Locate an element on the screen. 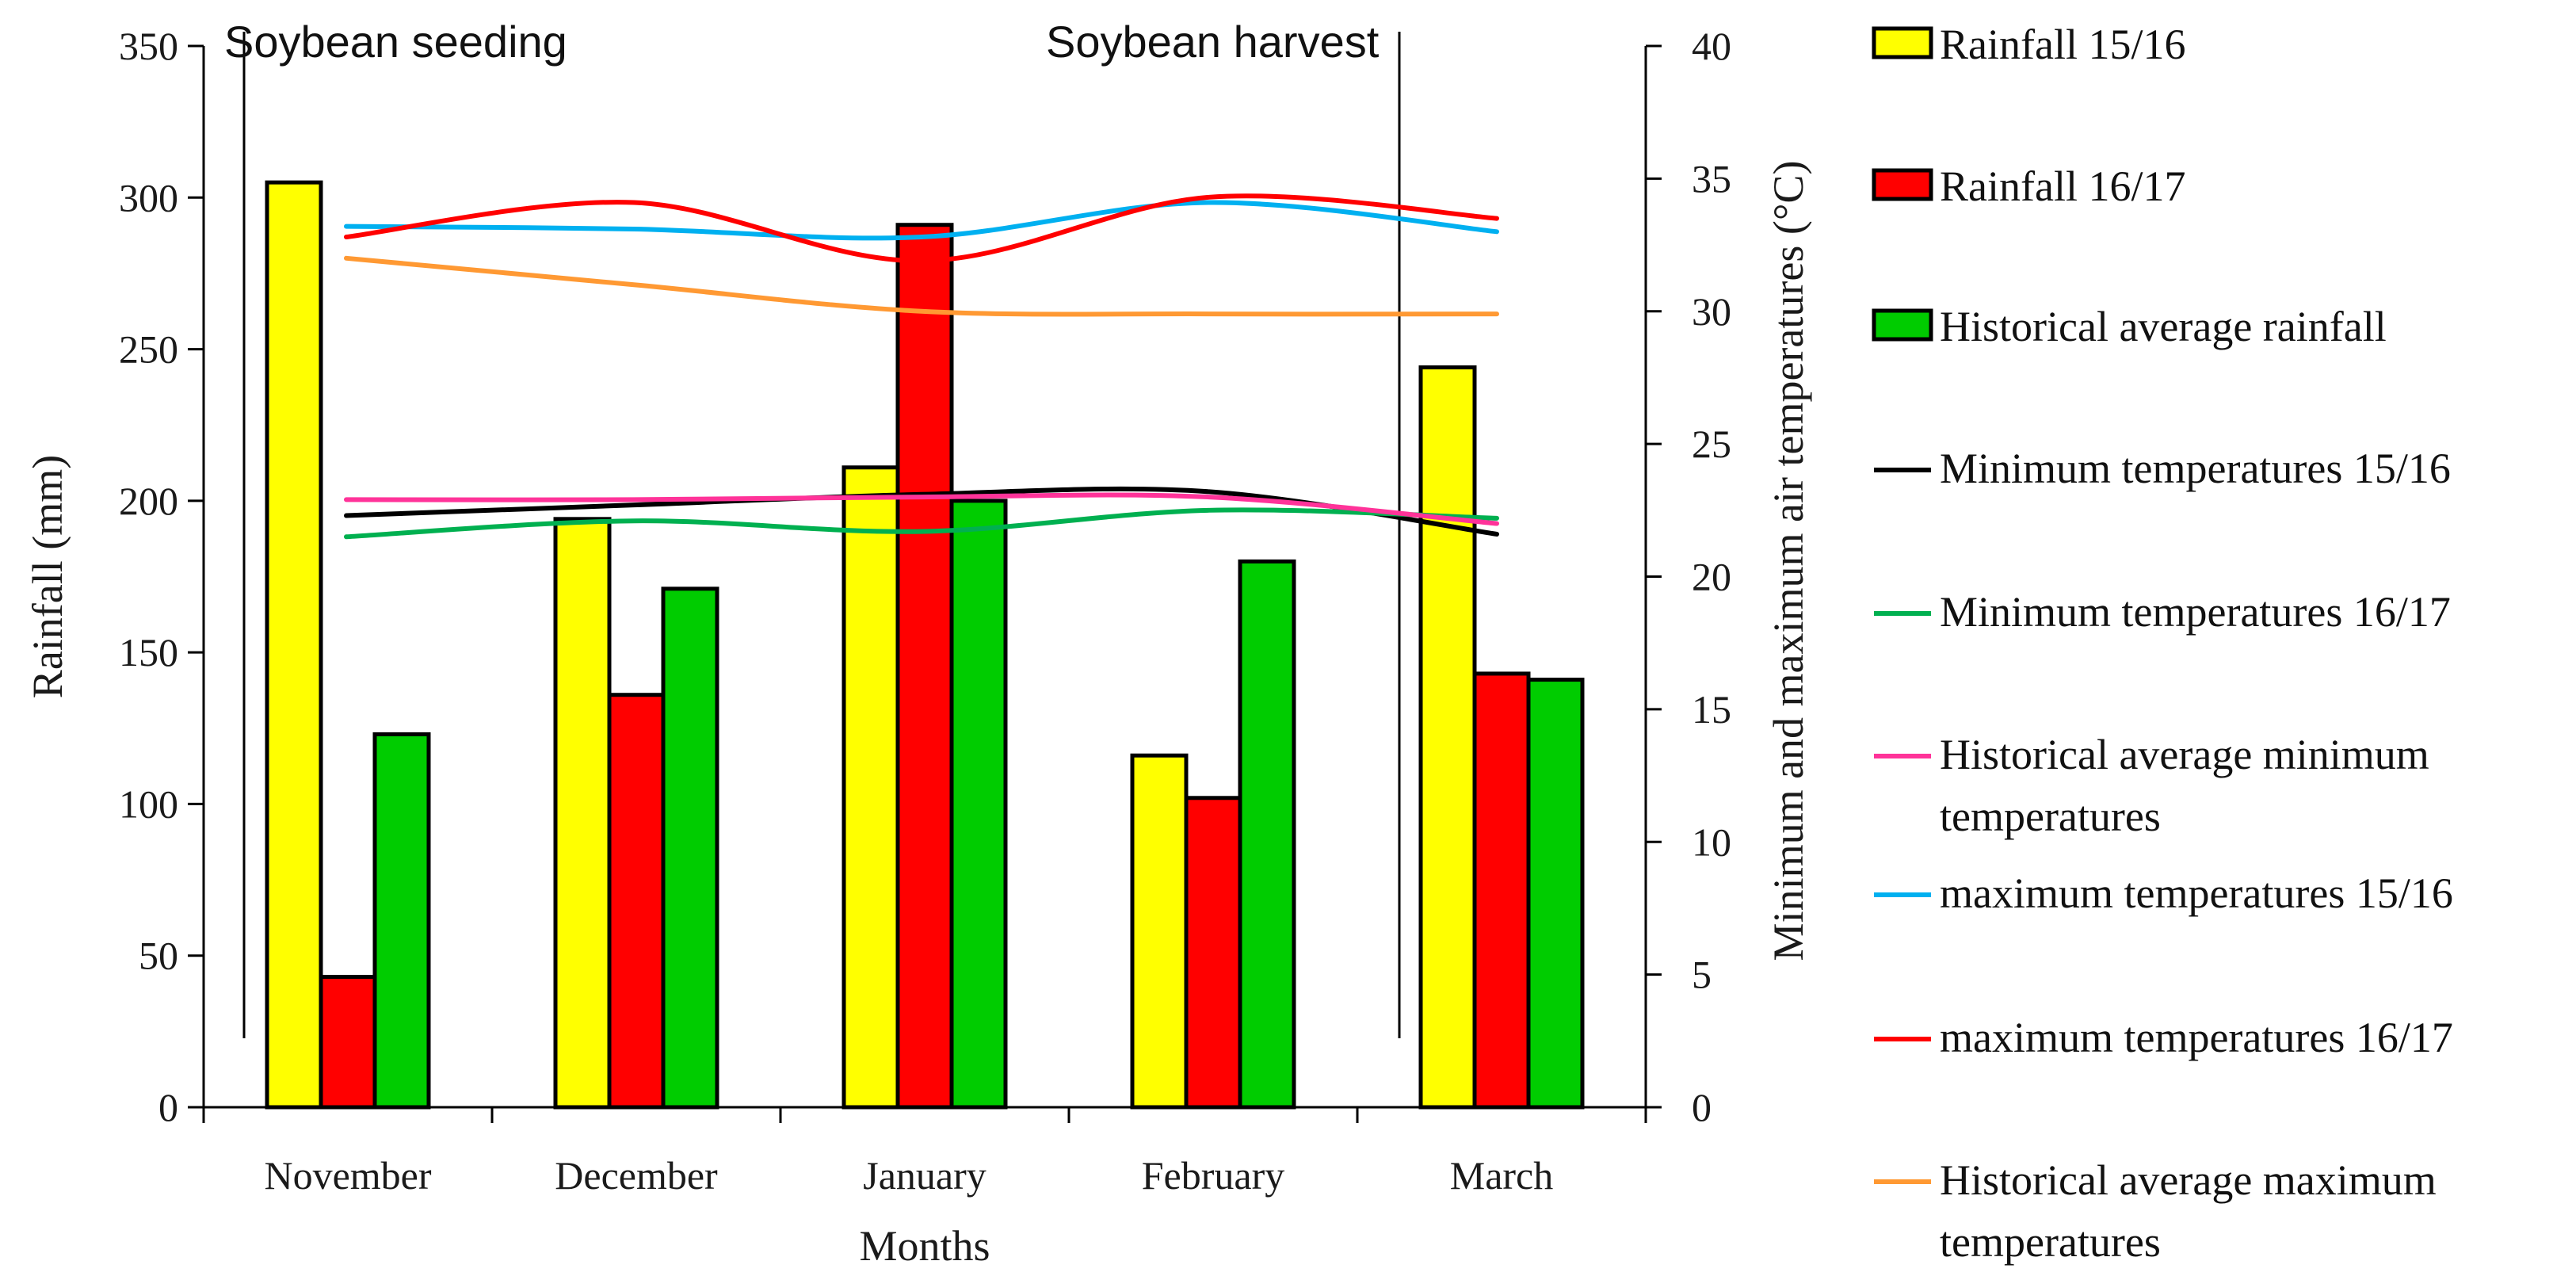 This screenshot has height=1280, width=2576. y2-tick-label-10: 10 is located at coordinates (1711, 842).